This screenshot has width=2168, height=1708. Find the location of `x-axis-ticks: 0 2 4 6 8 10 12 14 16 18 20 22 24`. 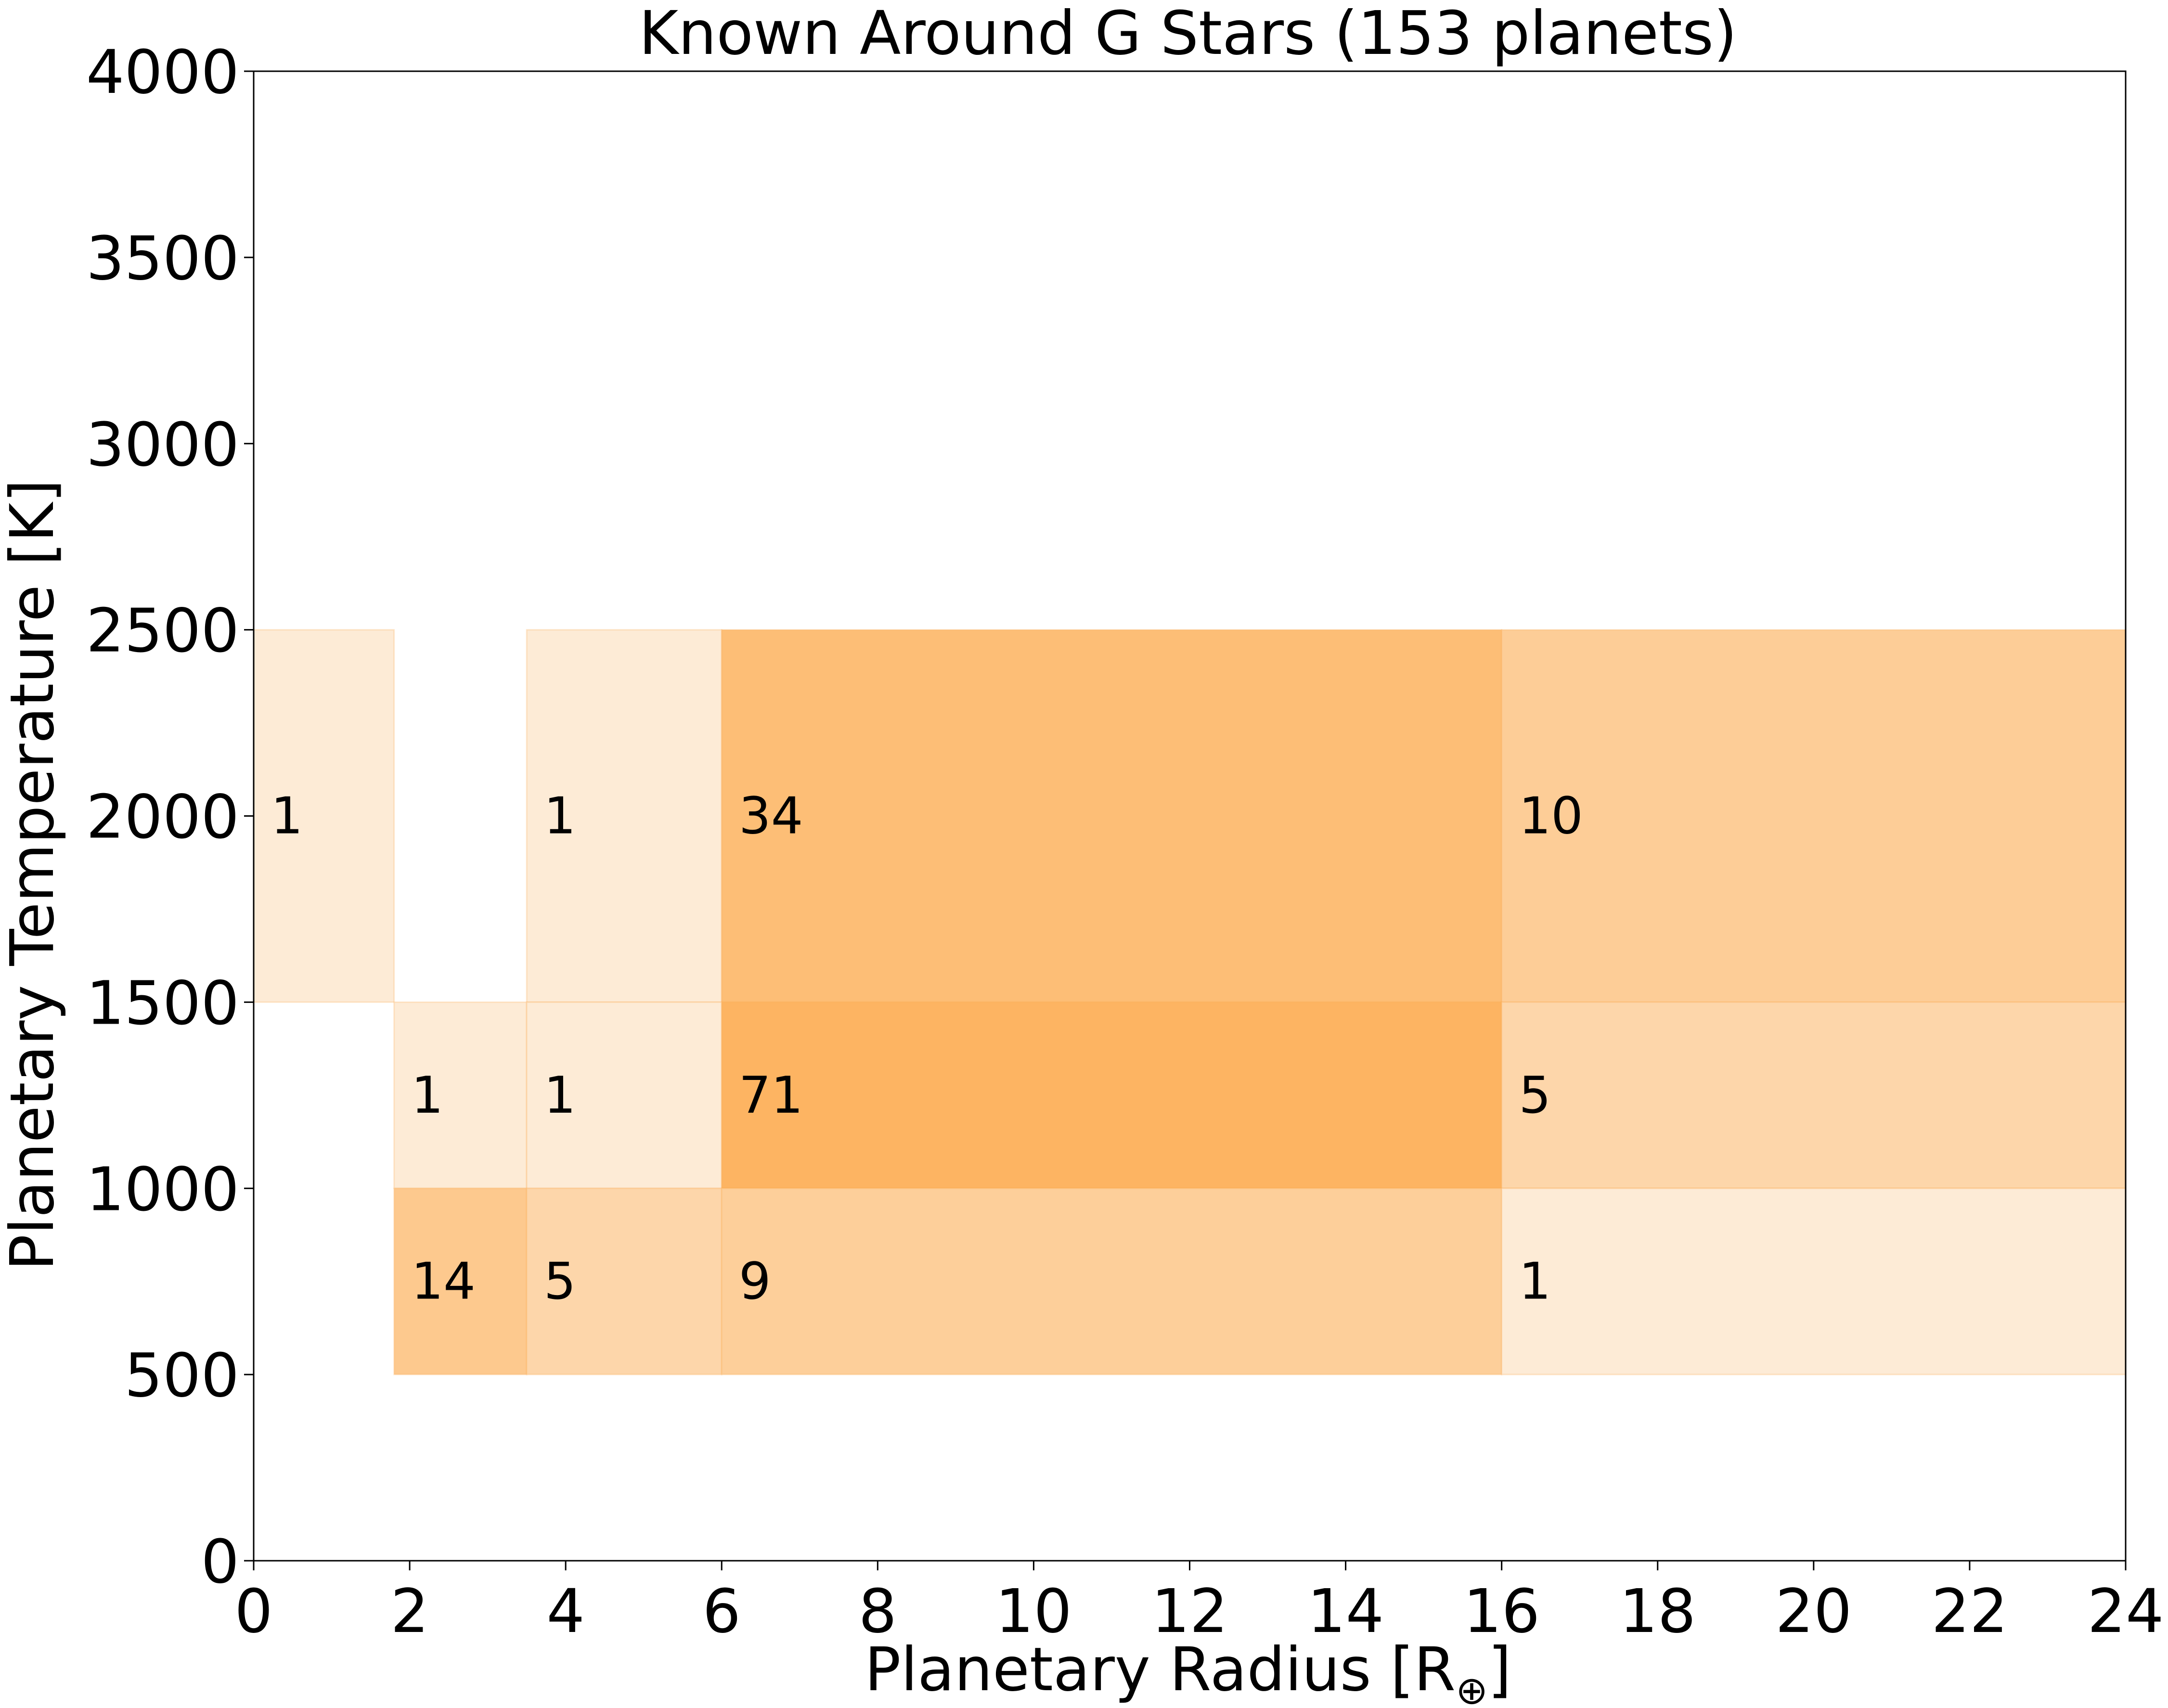

x-axis-ticks: 0 2 4 6 8 10 12 14 16 18 20 22 24 is located at coordinates (1199, 1603).